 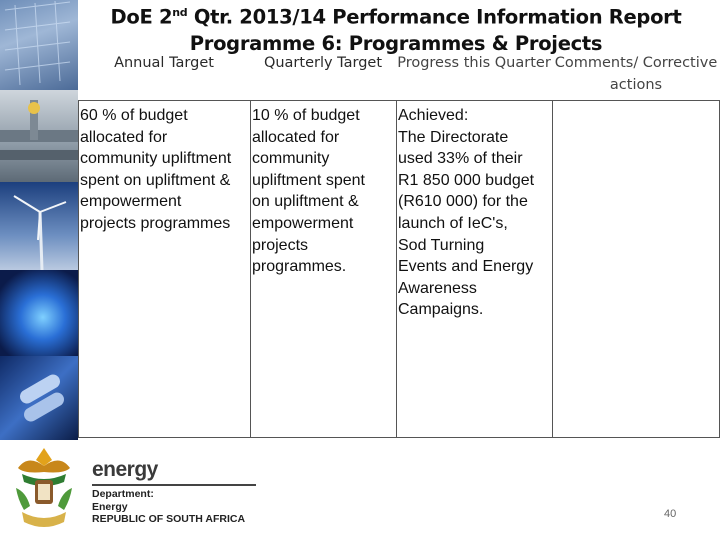 I want to click on department-label: Department:, so click(x=123, y=494).